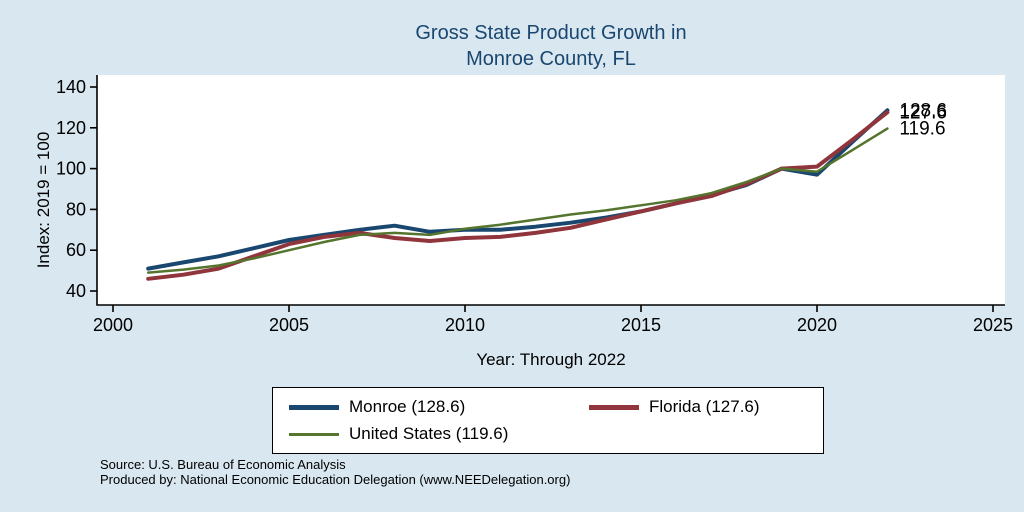 This screenshot has height=512, width=1024. I want to click on legend-entry-monroe: Monroe (128.6), so click(439, 407).